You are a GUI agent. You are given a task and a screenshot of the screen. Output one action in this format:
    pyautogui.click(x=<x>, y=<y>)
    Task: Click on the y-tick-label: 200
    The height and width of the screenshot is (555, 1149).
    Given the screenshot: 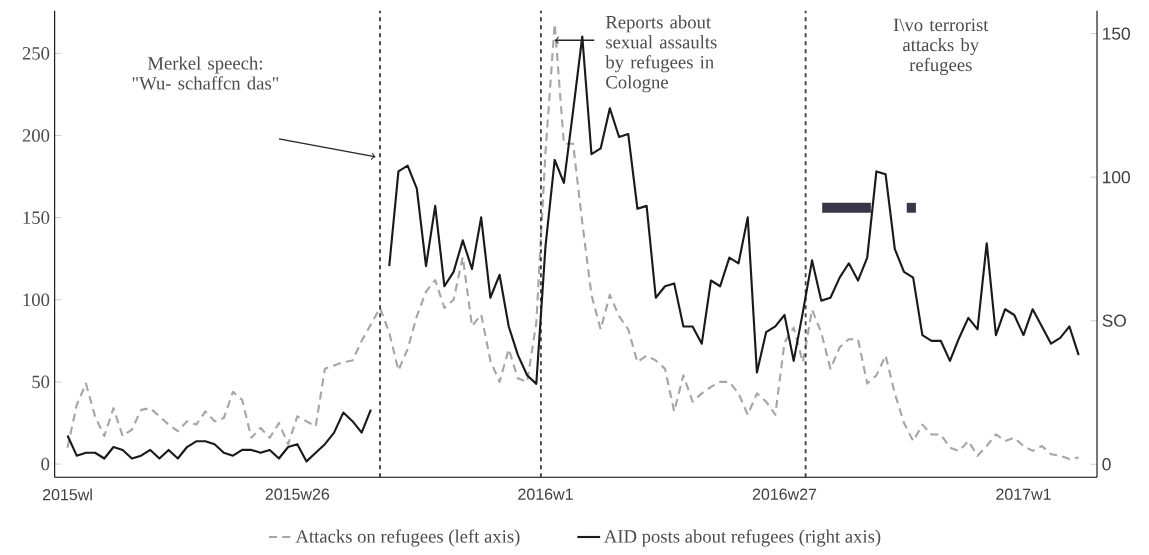 What is the action you would take?
    pyautogui.click(x=36, y=135)
    